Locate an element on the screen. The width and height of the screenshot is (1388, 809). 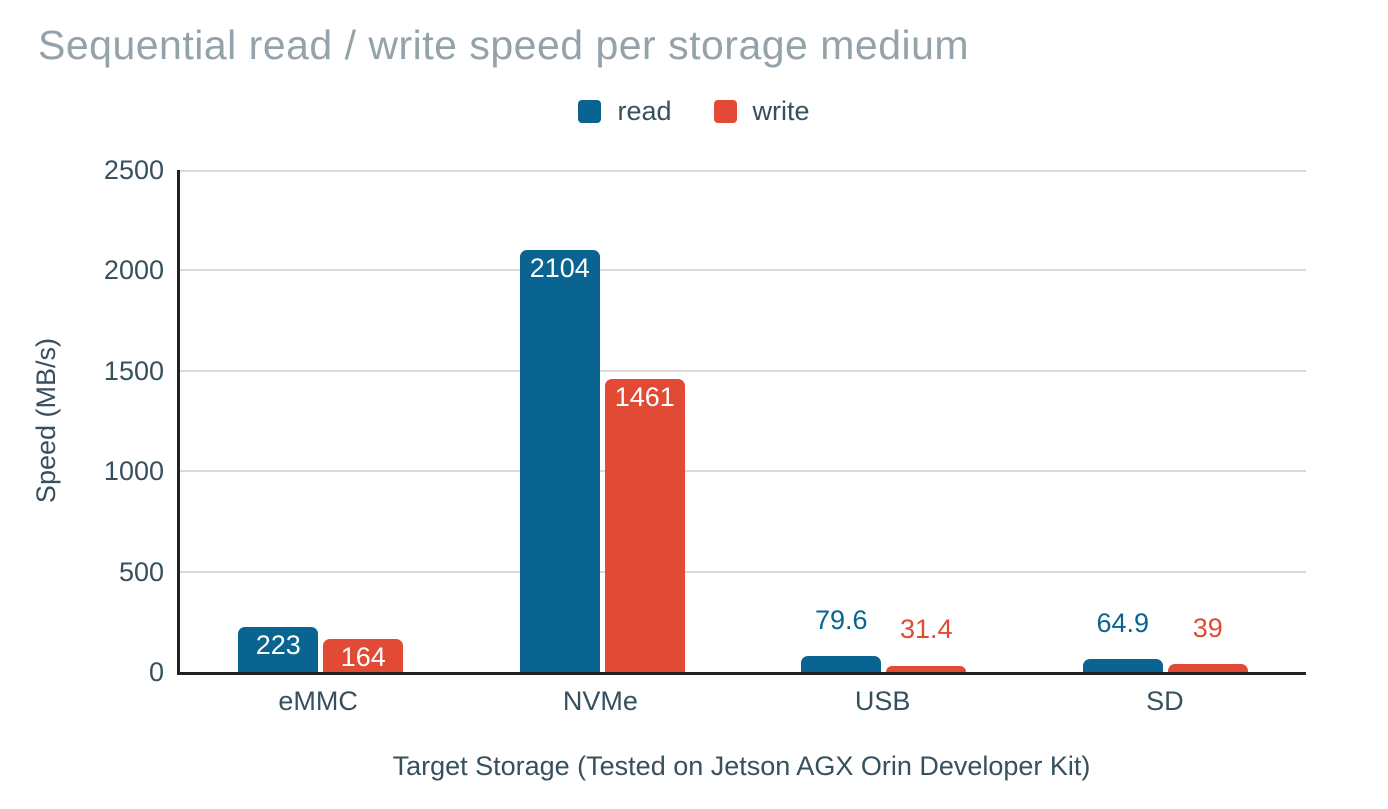
bar-write-emmc: 164 is located at coordinates (363, 656).